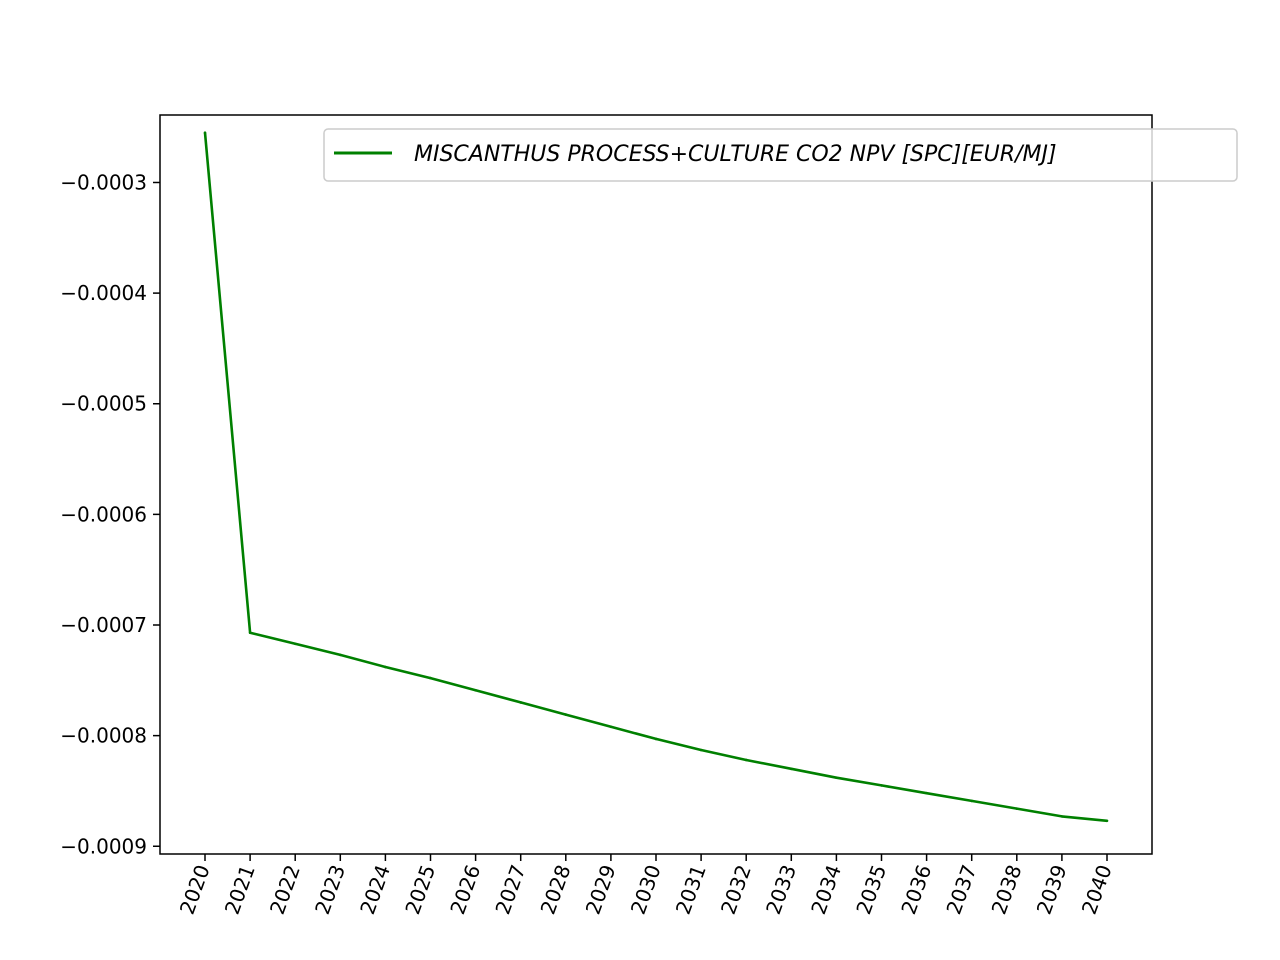 The width and height of the screenshot is (1280, 960). What do you see at coordinates (103, 625) in the screenshot?
I see `y-tick-label: −0.0007` at bounding box center [103, 625].